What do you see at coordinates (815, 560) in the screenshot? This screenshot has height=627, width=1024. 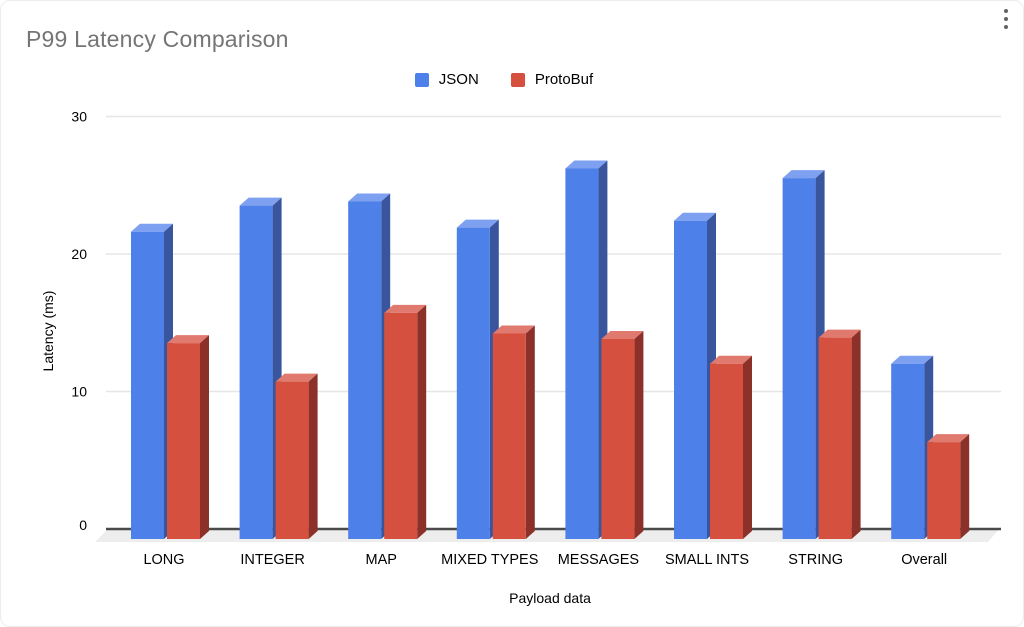 I see `x-category-label: STRING` at bounding box center [815, 560].